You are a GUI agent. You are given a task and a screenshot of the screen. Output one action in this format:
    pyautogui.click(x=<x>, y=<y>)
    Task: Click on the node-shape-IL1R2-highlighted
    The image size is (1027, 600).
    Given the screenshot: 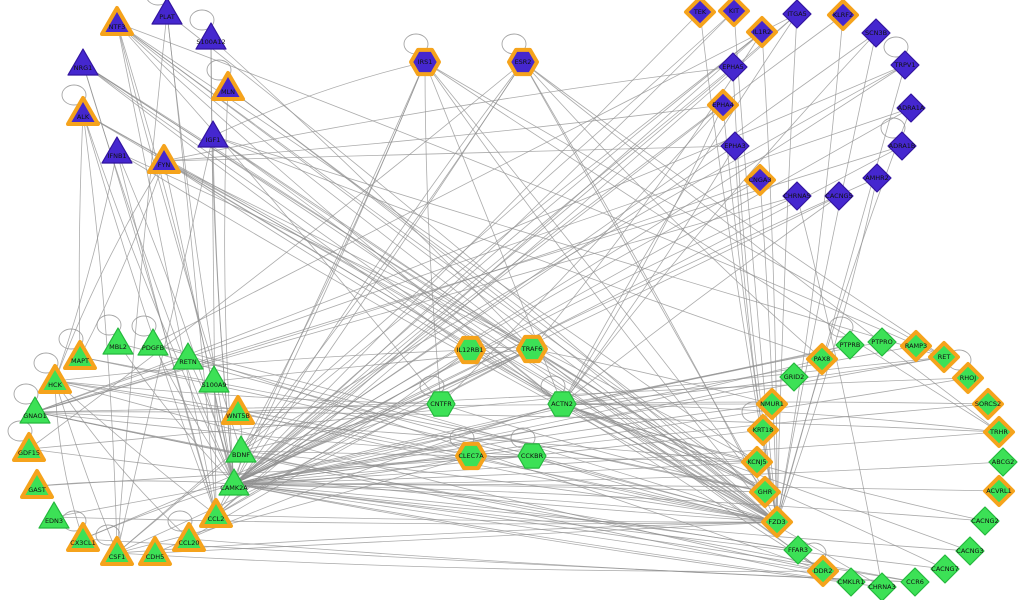 What is the action you would take?
    pyautogui.click(x=762, y=32)
    